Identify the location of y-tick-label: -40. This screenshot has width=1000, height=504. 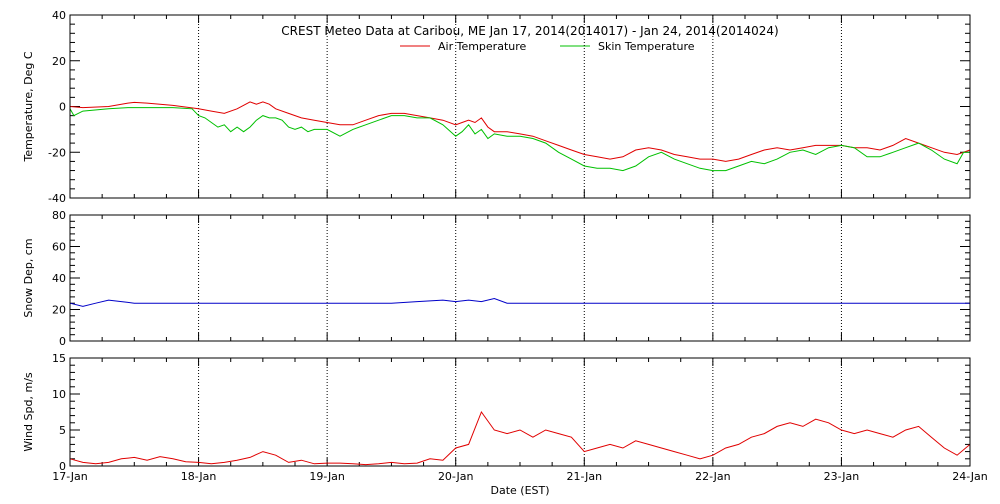
(57, 198).